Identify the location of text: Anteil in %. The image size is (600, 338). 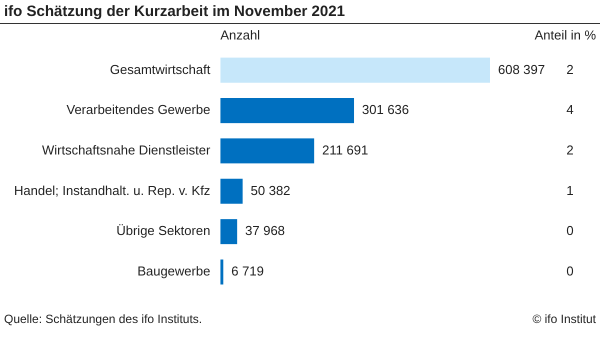
(565, 35).